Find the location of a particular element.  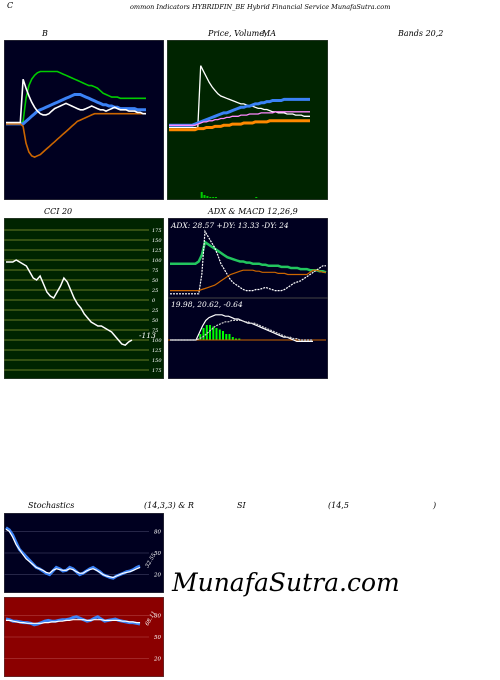

bollinger-bg is located at coordinates (84, 120).